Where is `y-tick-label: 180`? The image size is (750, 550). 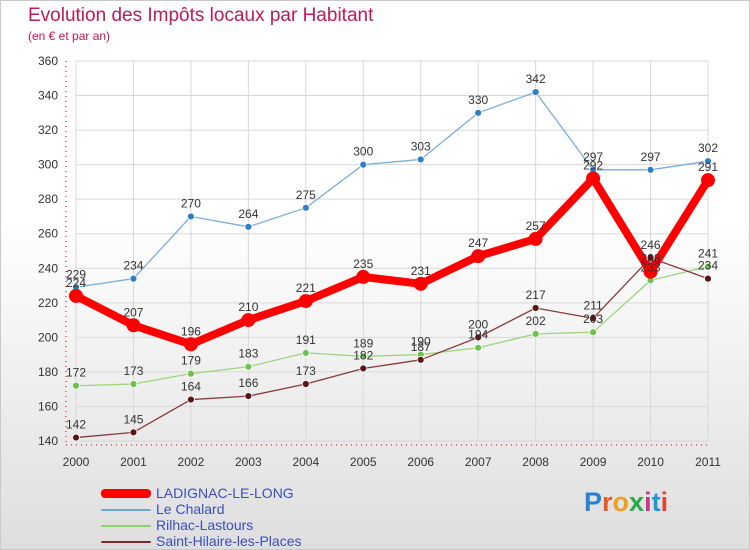
y-tick-label: 180 is located at coordinates (48, 372).